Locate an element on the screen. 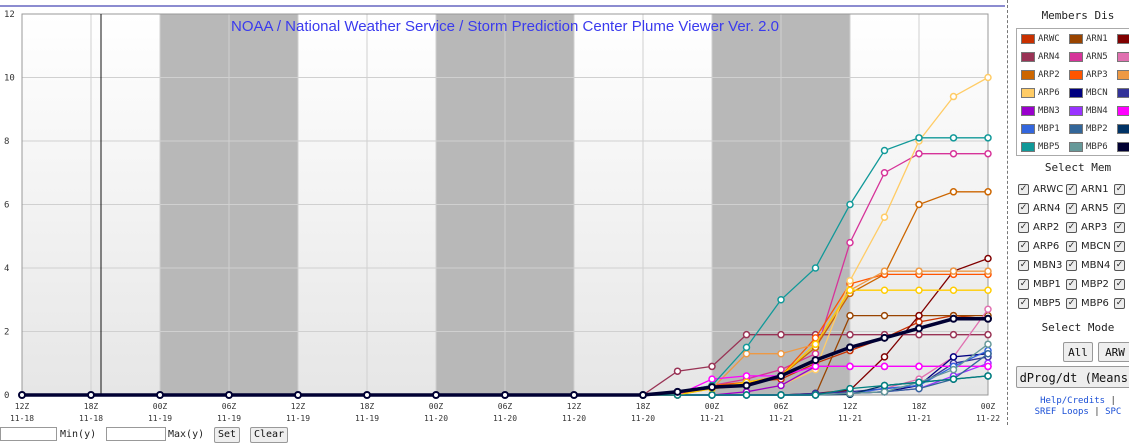 This screenshot has width=1129, height=443. member-swatch-label: MBP1 is located at coordinates (1049, 129).